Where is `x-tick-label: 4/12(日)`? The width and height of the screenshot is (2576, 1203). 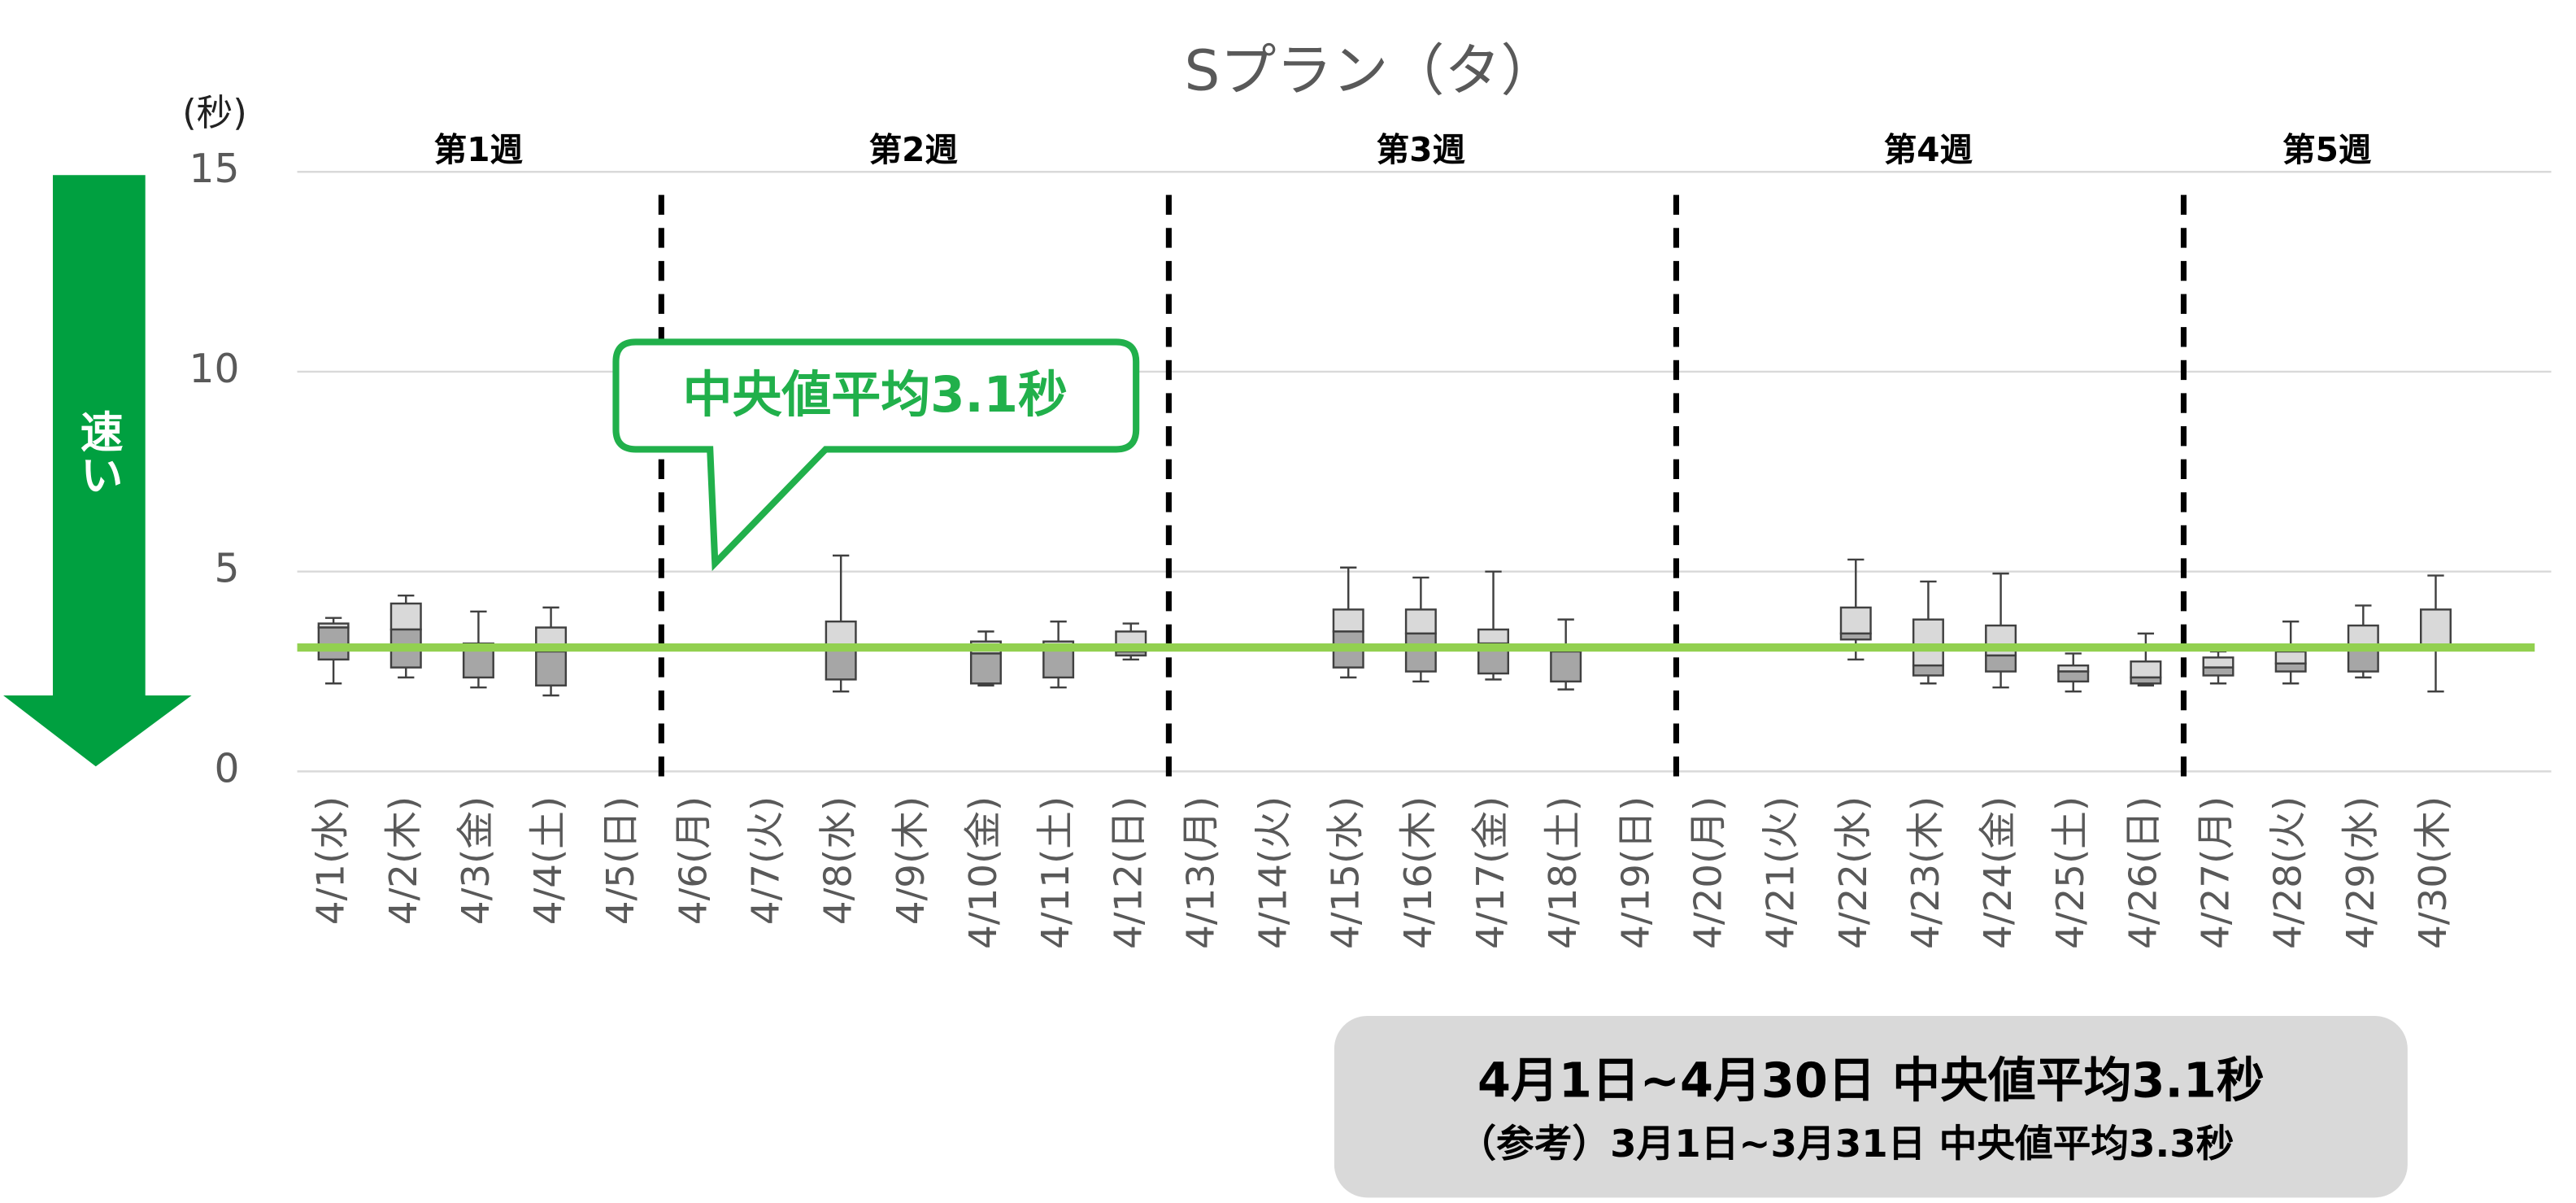 x-tick-label: 4/12(日) is located at coordinates (1129, 872).